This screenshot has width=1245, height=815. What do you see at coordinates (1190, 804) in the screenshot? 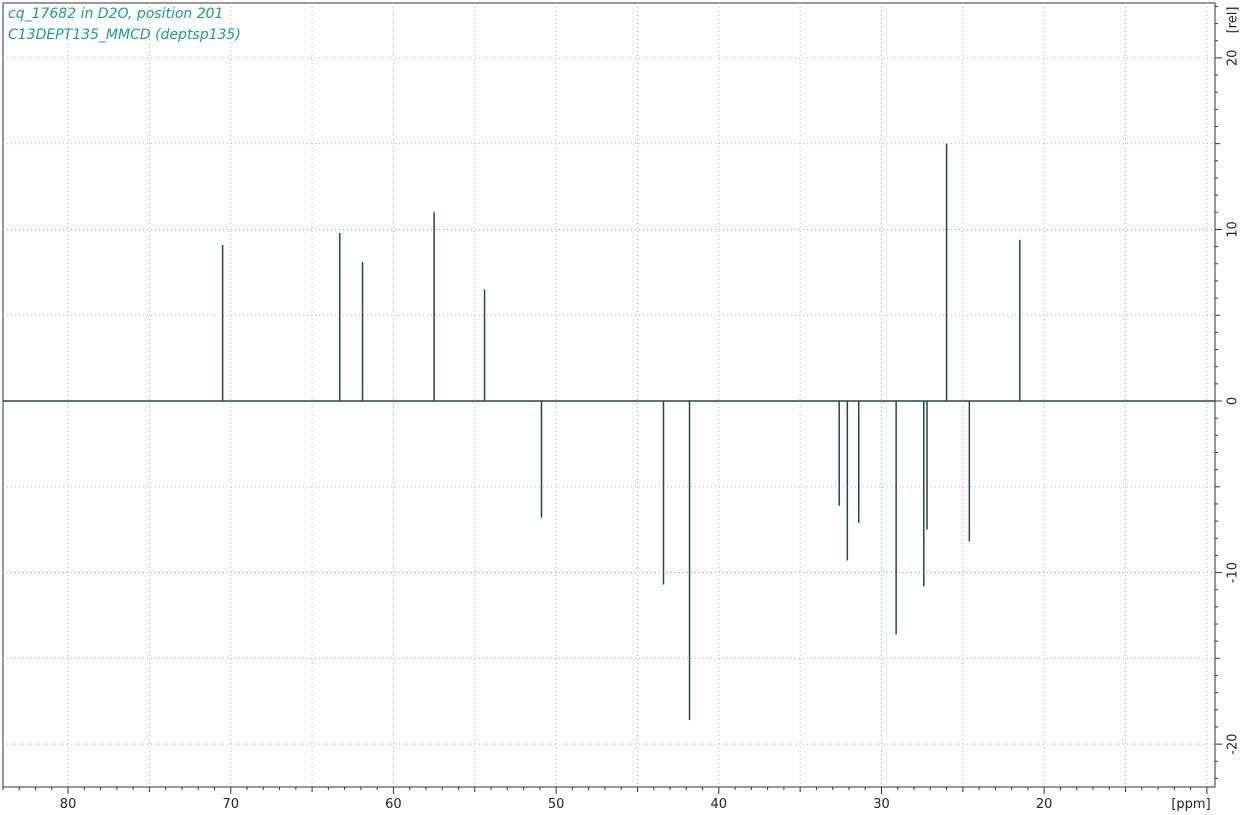
I see `x-axis-label: [ppm]` at bounding box center [1190, 804].